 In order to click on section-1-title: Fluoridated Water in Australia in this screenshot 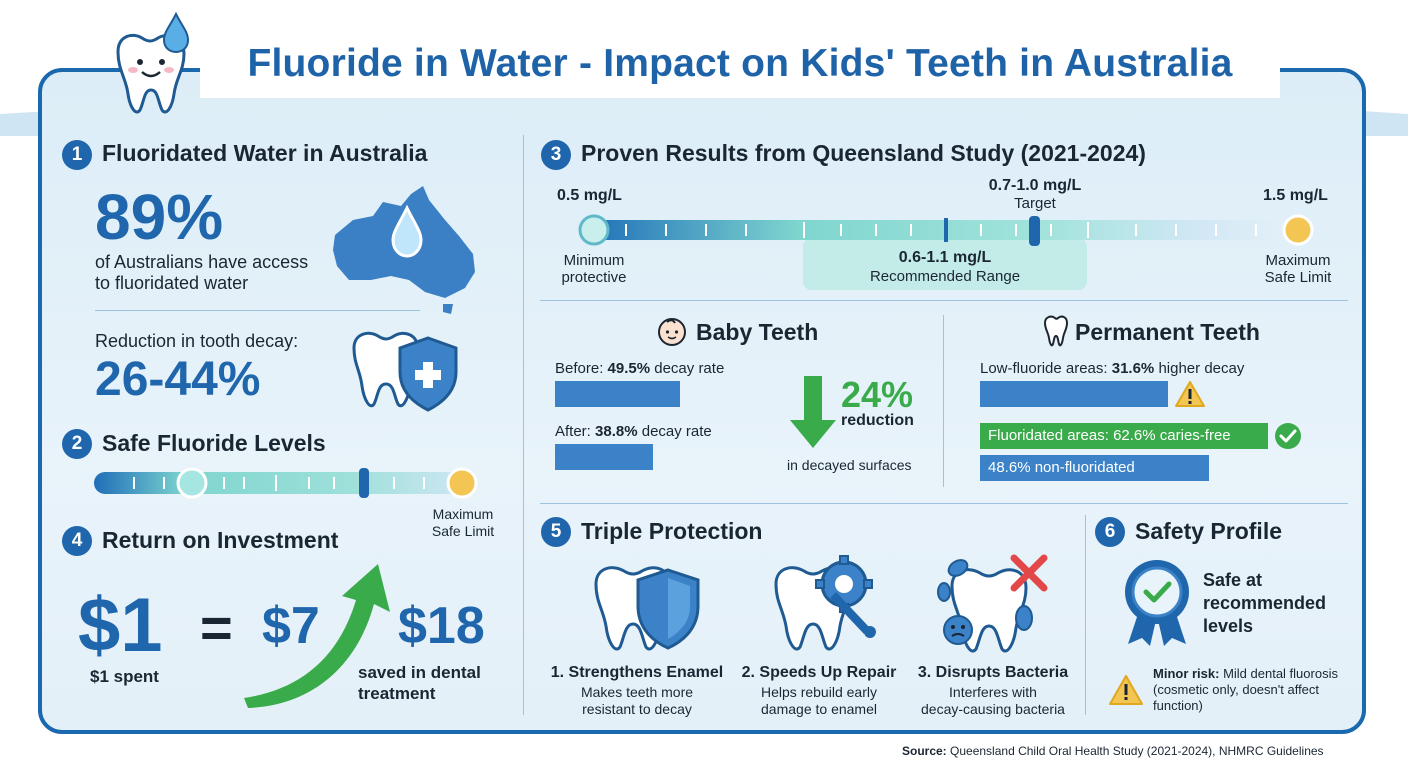, I will do `click(265, 153)`.